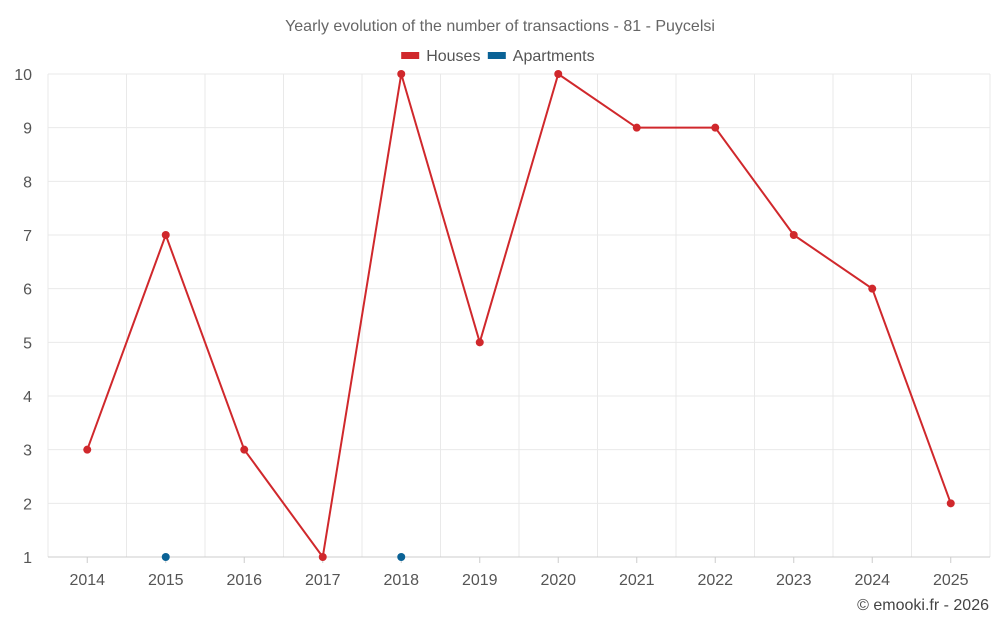 This screenshot has width=1000, height=630. What do you see at coordinates (27, 290) in the screenshot?
I see `y-tick-label: 6` at bounding box center [27, 290].